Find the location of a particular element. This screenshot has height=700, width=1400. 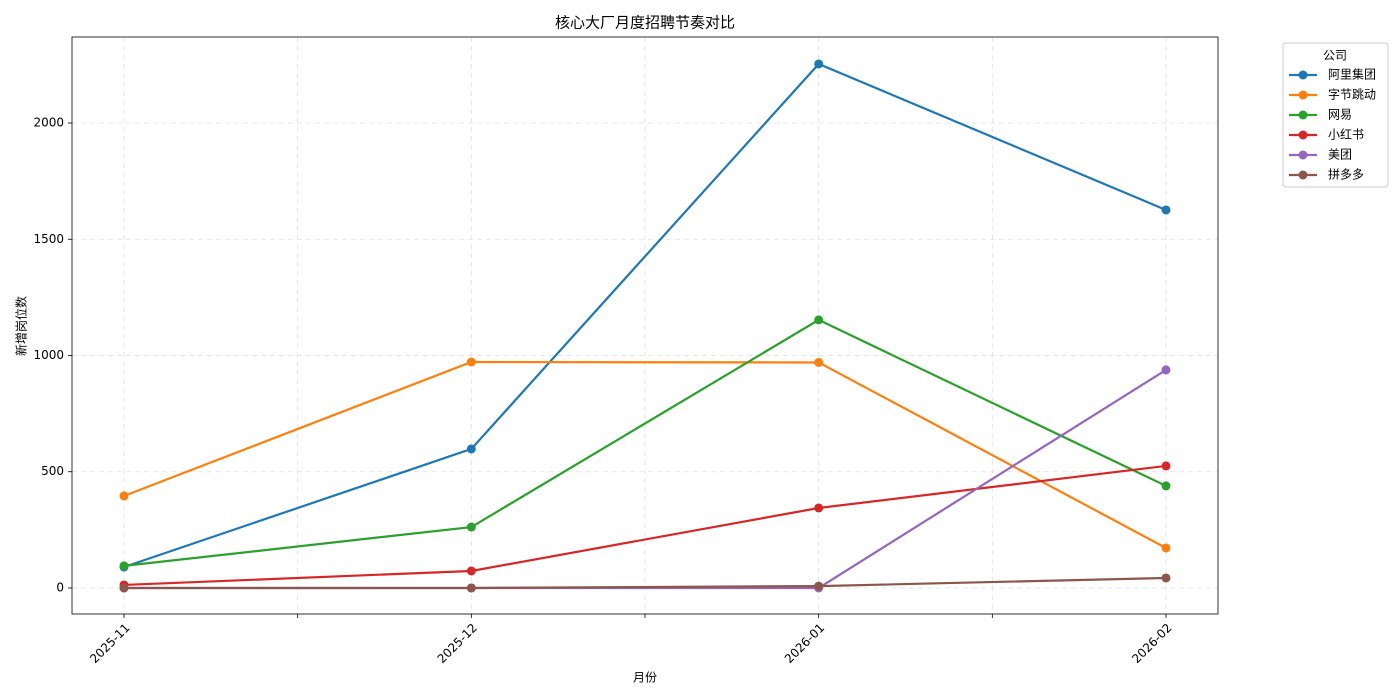

legend-box is located at coordinates (1335, 115).